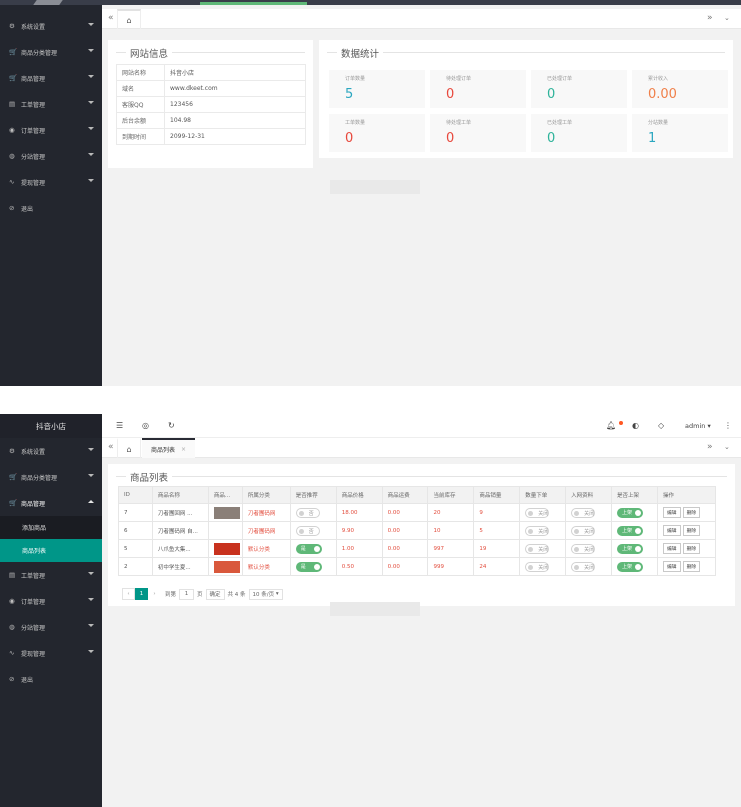 This screenshot has width=741, height=807. What do you see at coordinates (698, 426) in the screenshot?
I see `user-menu: admin ▾` at bounding box center [698, 426].